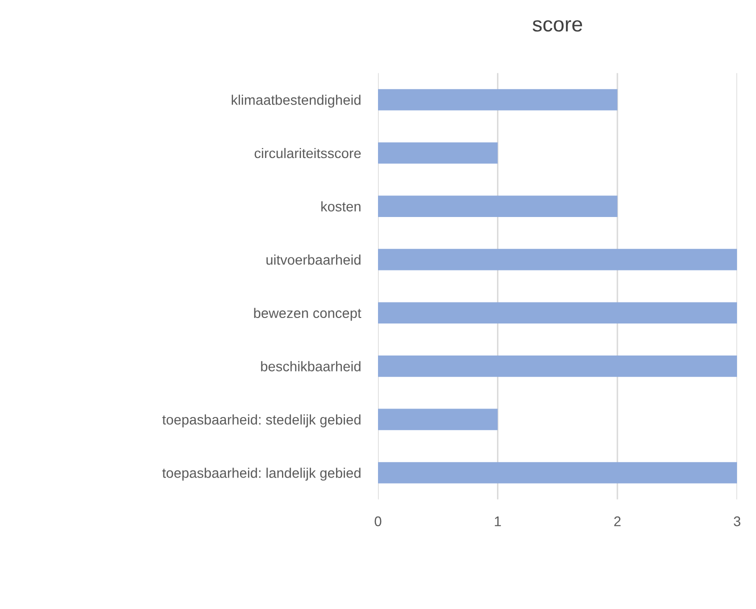 The height and width of the screenshot is (609, 756). I want to click on x-tick-label: 1, so click(497, 521).